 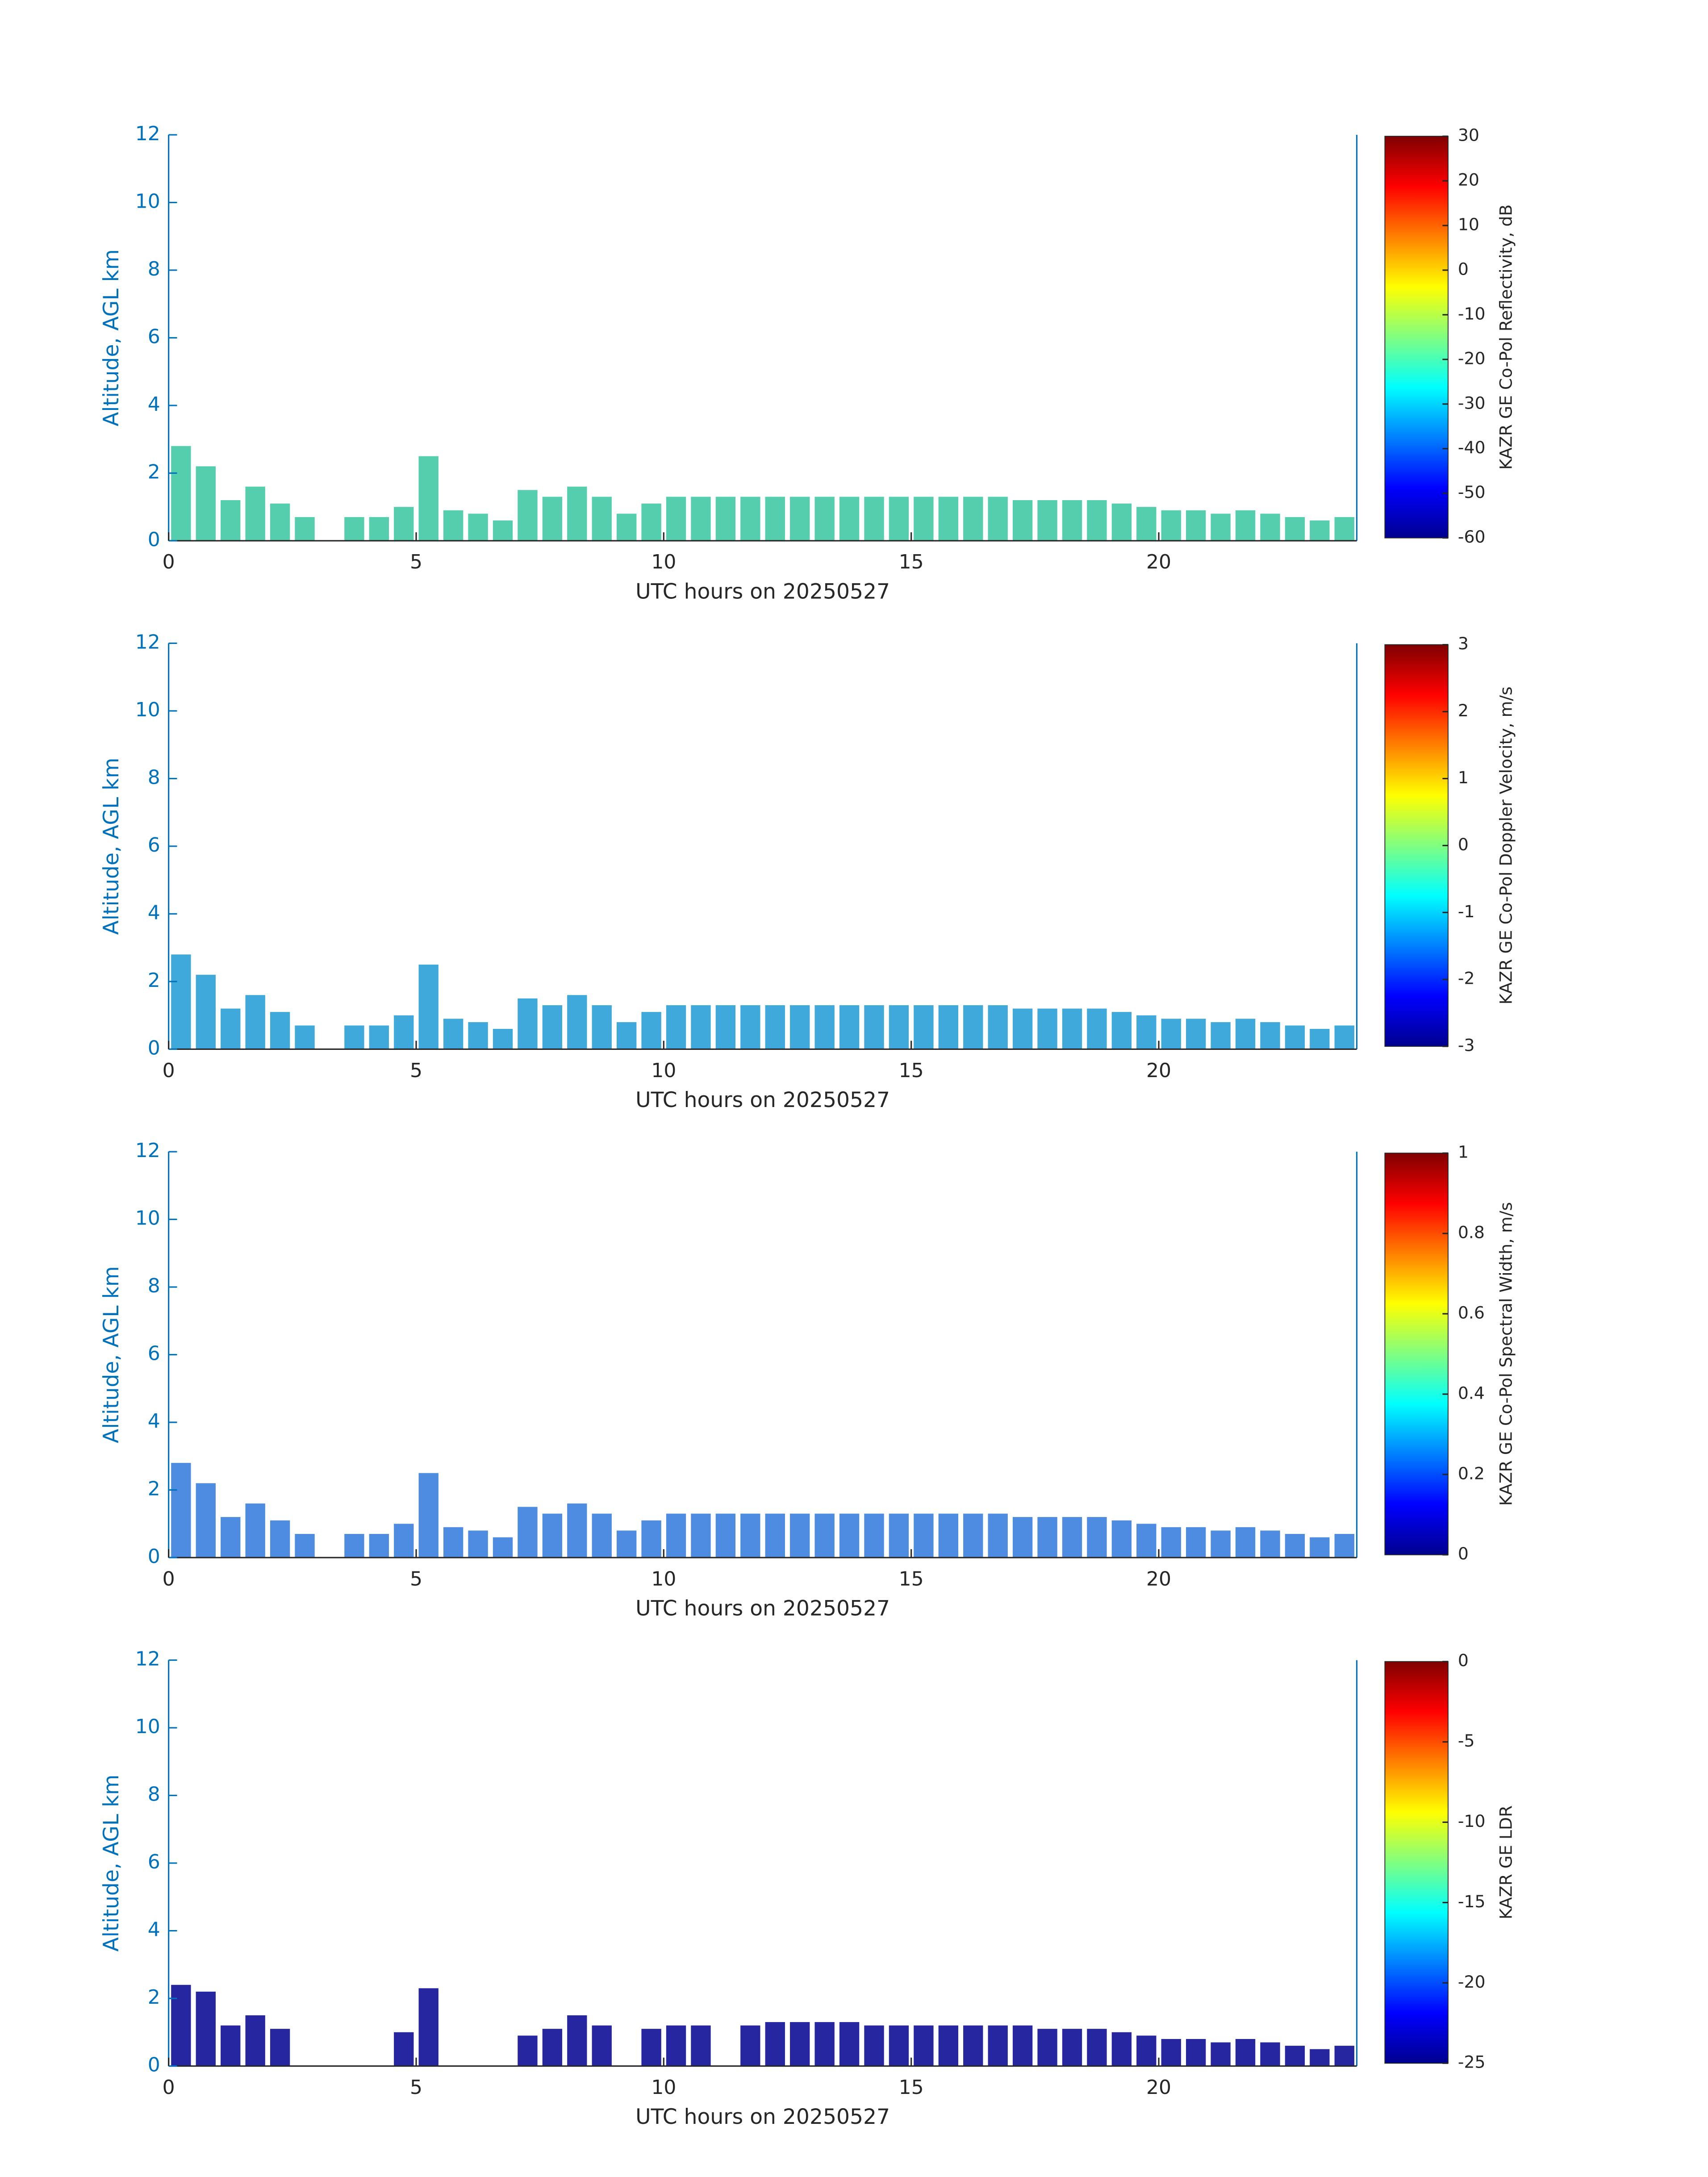 What do you see at coordinates (1466, 911) in the screenshot?
I see `colorbar-tick-label: -1` at bounding box center [1466, 911].